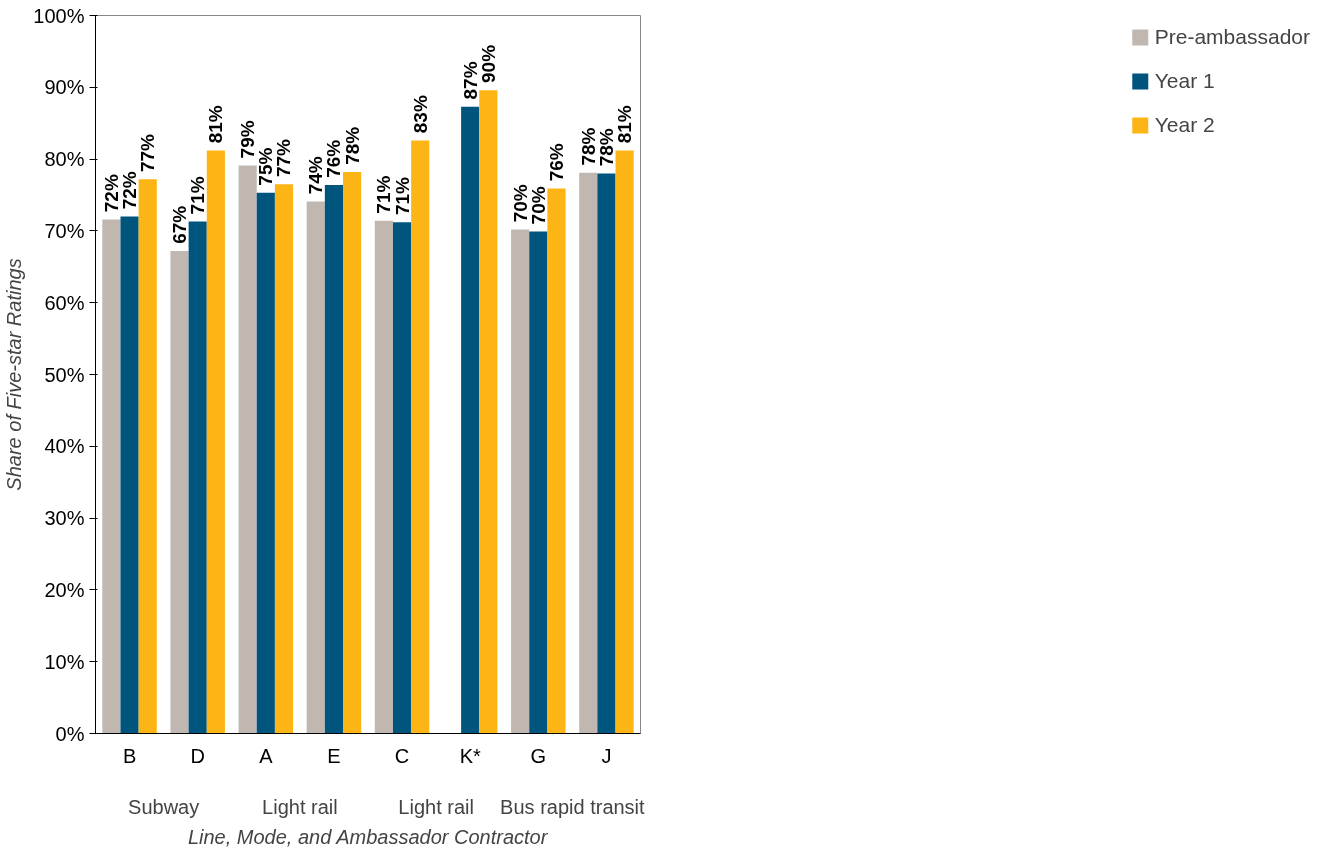  I want to click on y-tick-label: 100%, so click(59, 15).